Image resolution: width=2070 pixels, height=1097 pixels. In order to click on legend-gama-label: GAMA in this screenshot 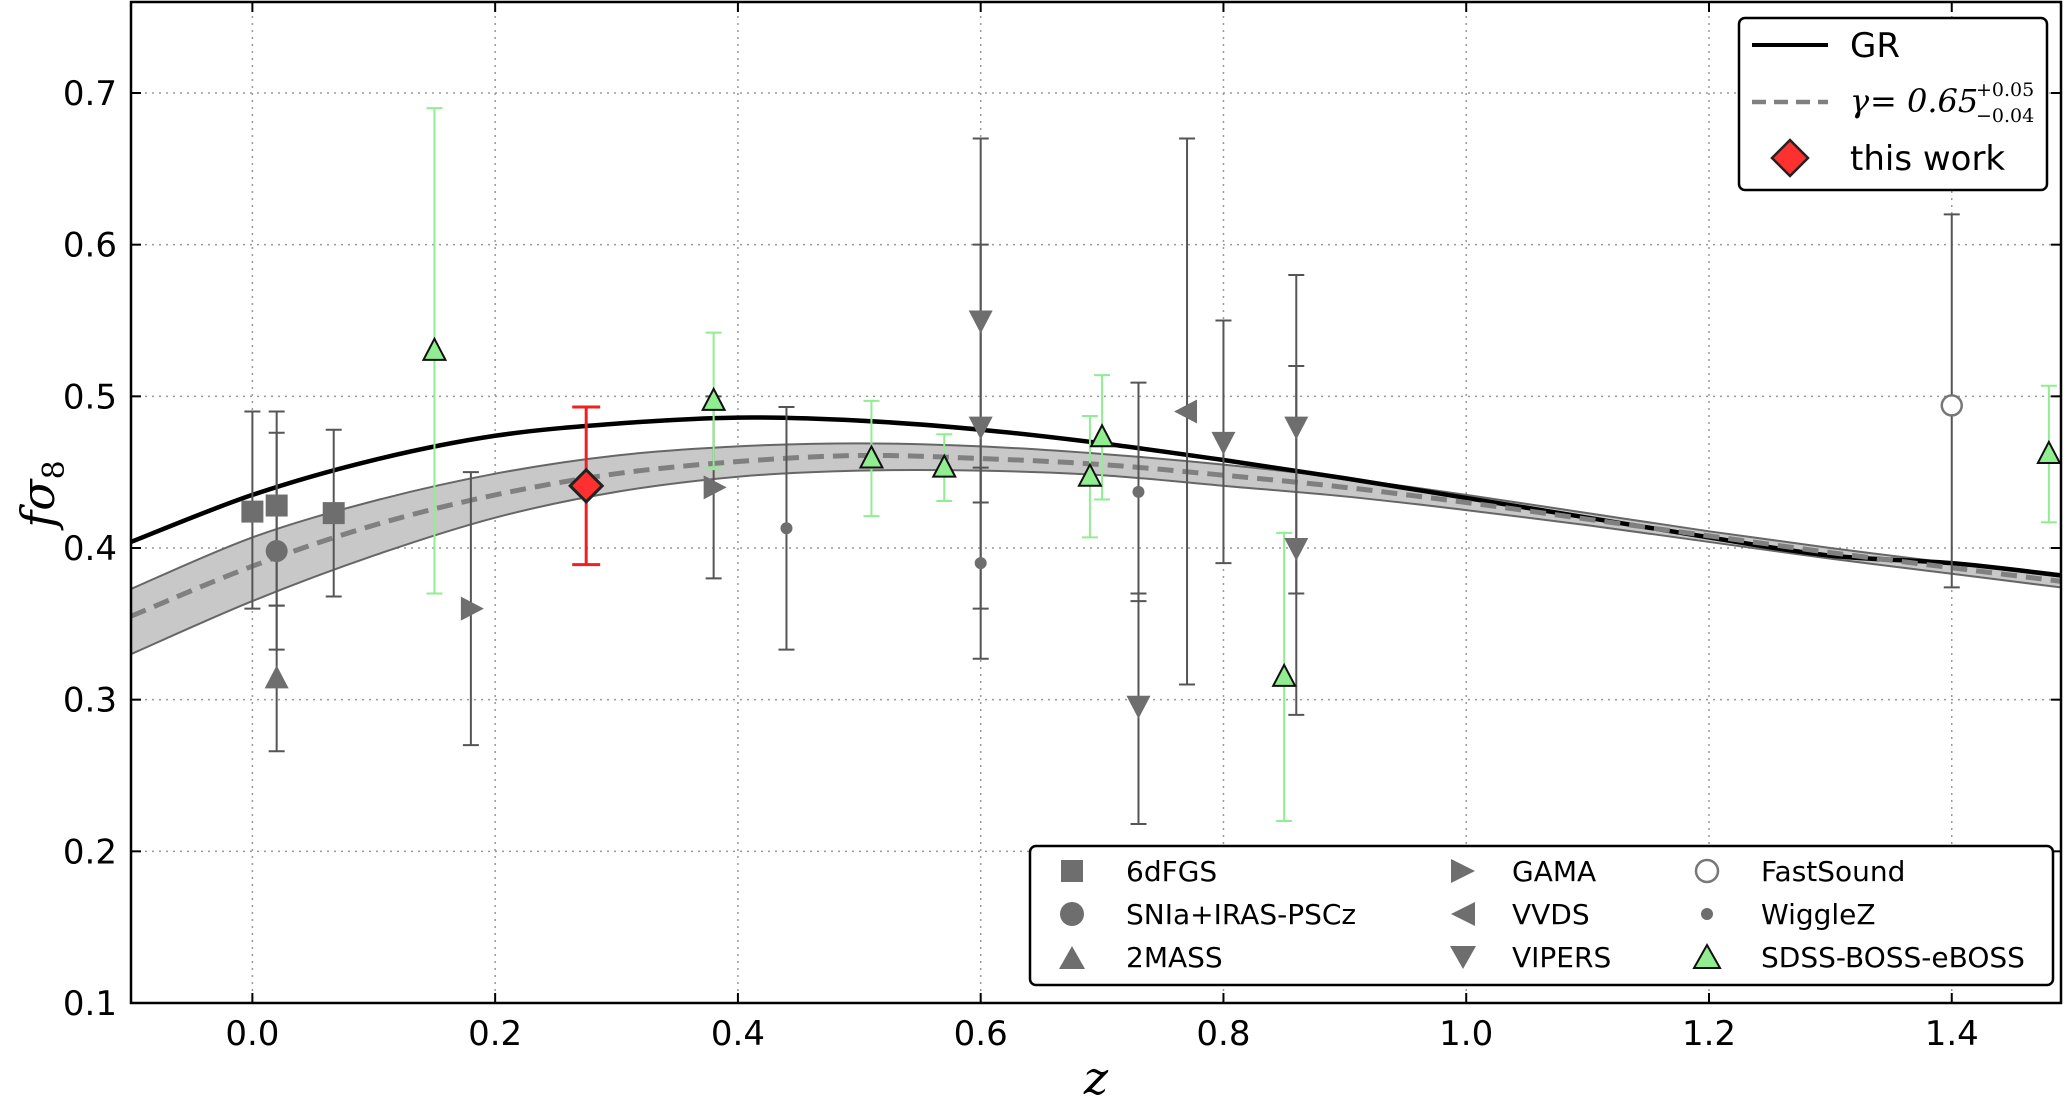, I will do `click(1554, 871)`.